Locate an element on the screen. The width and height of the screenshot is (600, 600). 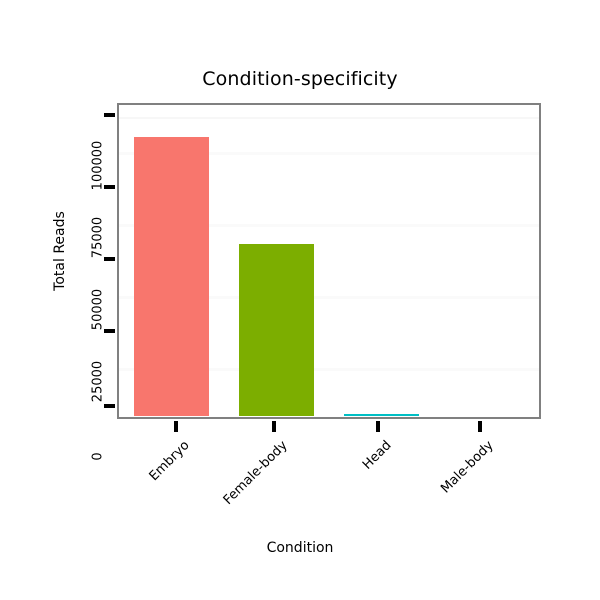
x-tick-label-female-body: Female-body is located at coordinates (255, 473).